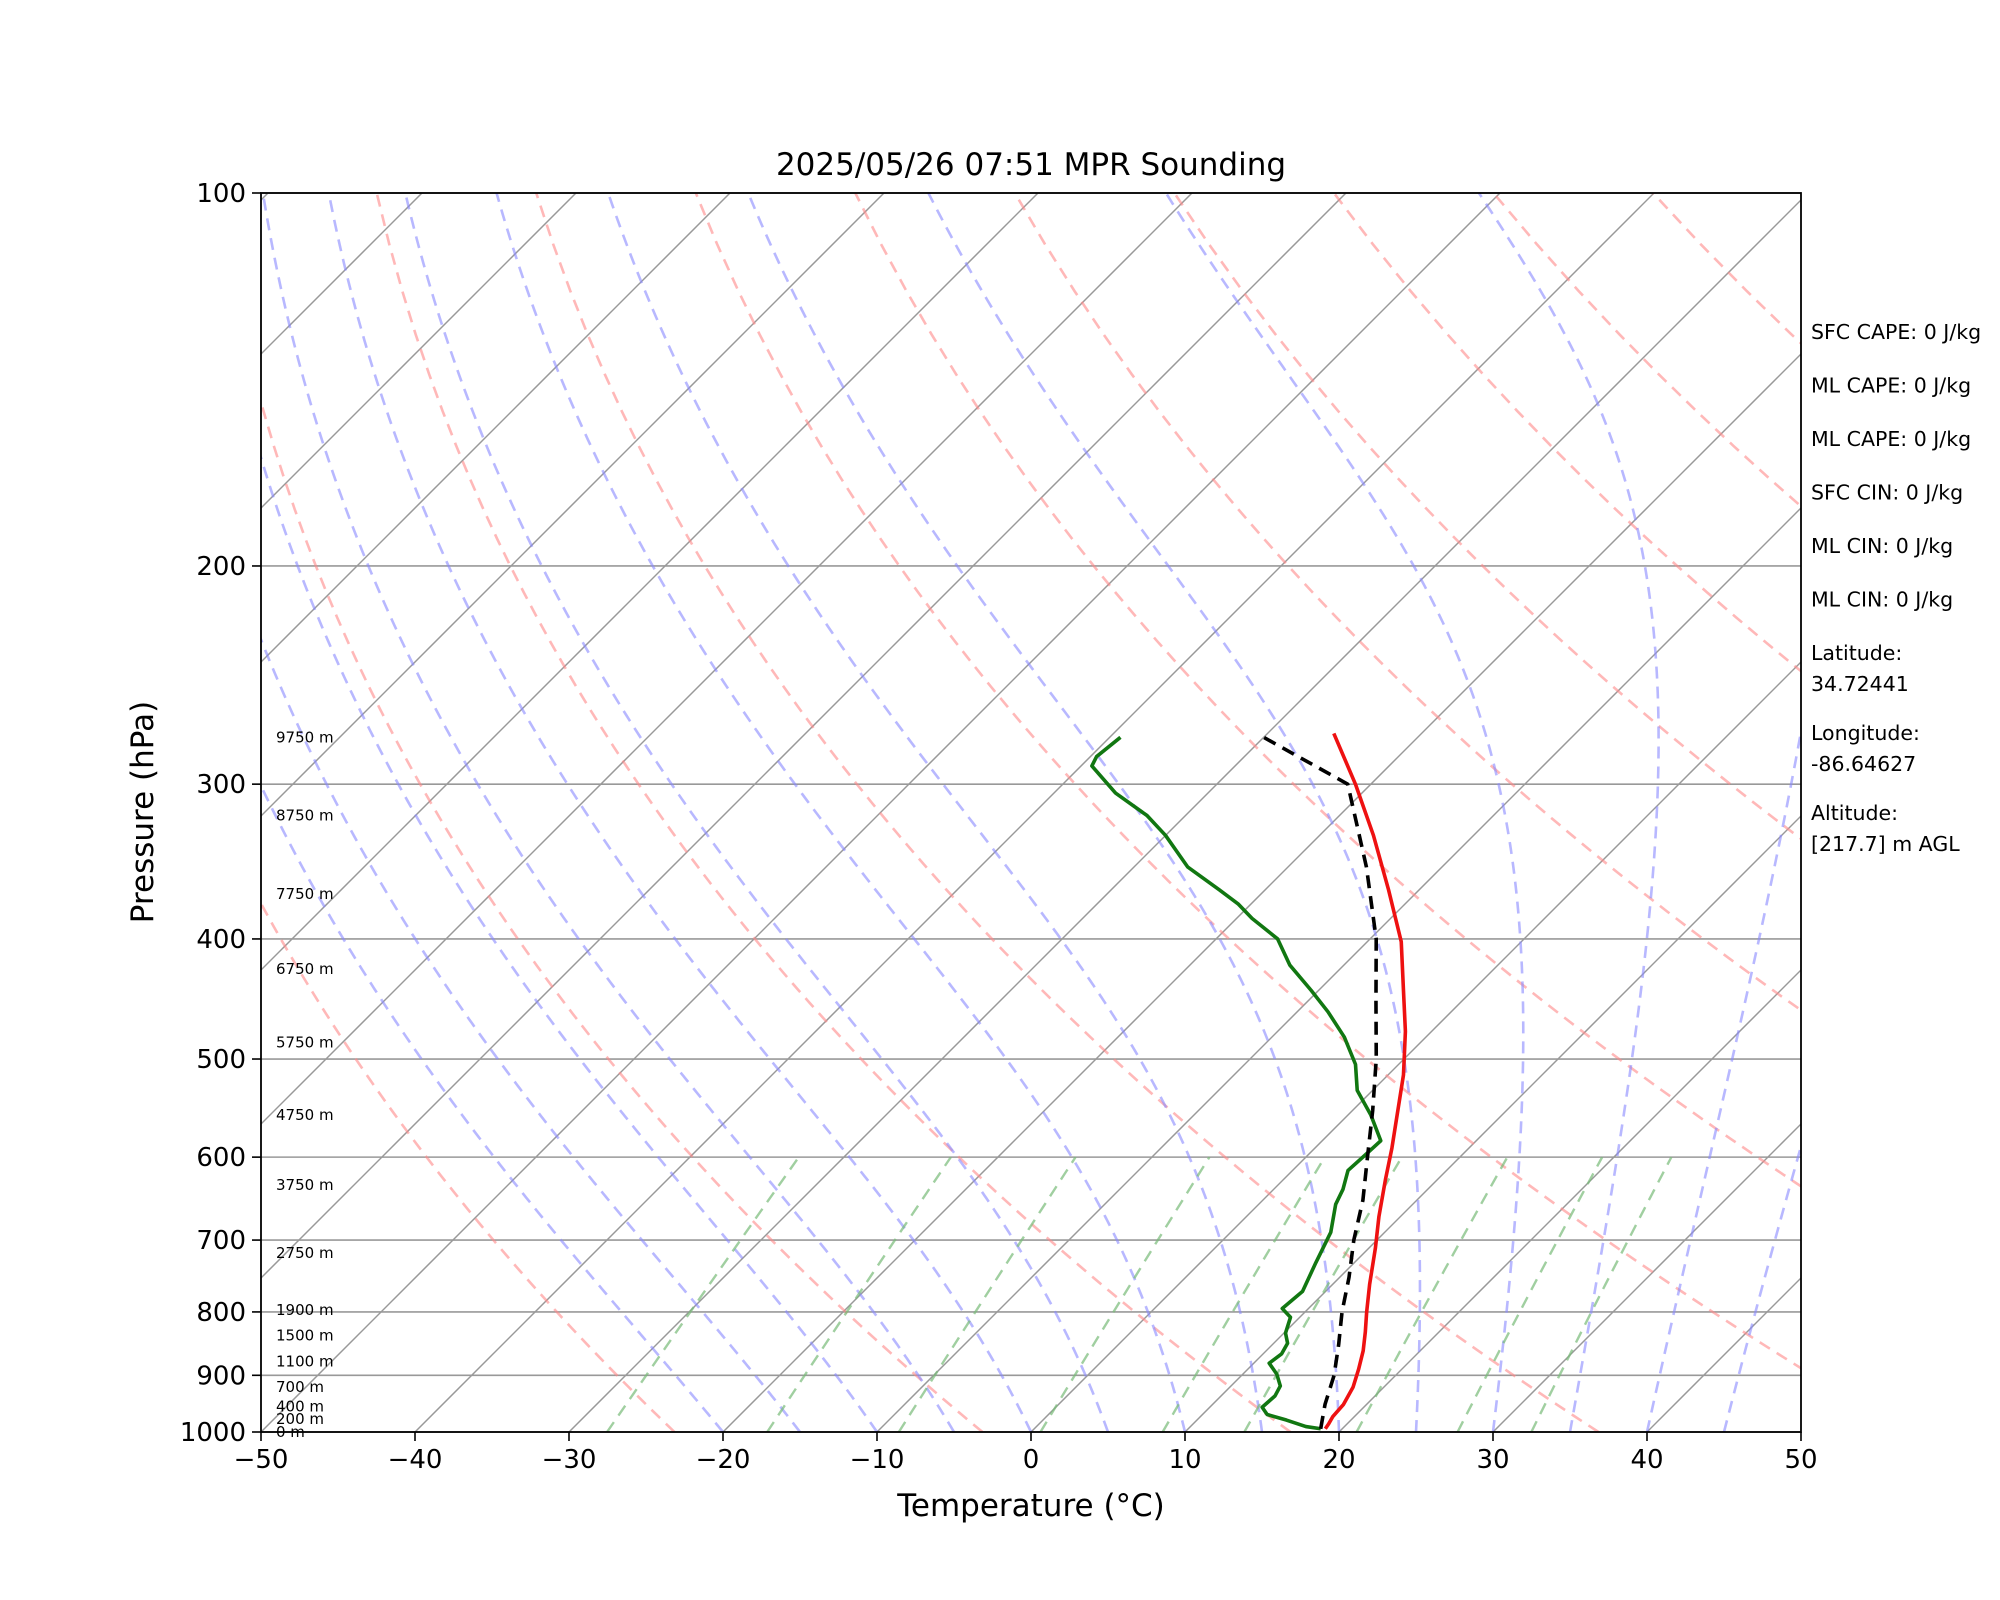  I want to click on height-label: 1500 m, so click(305, 1336).